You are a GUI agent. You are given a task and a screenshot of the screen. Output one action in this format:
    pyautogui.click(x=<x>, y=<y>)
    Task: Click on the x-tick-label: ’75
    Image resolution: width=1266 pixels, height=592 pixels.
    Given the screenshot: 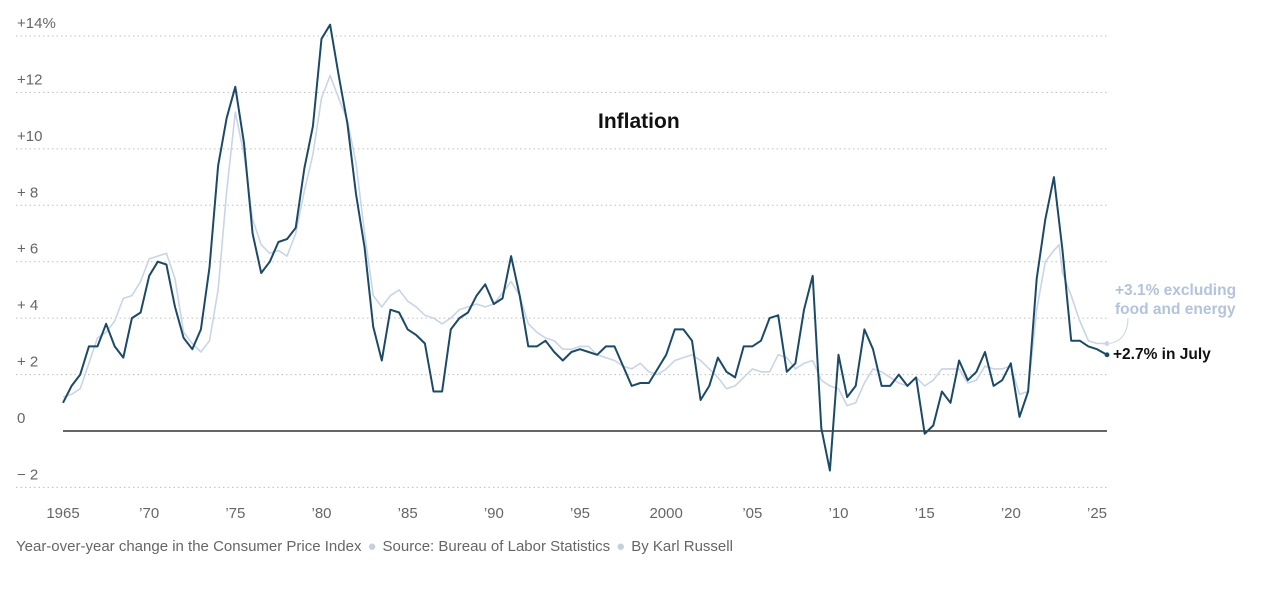 What is the action you would take?
    pyautogui.click(x=235, y=513)
    